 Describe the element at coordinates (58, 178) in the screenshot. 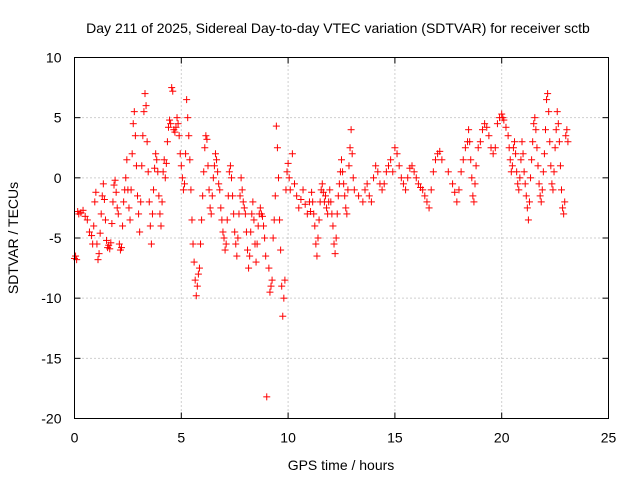

I see `y-tick-label: 0` at that location.